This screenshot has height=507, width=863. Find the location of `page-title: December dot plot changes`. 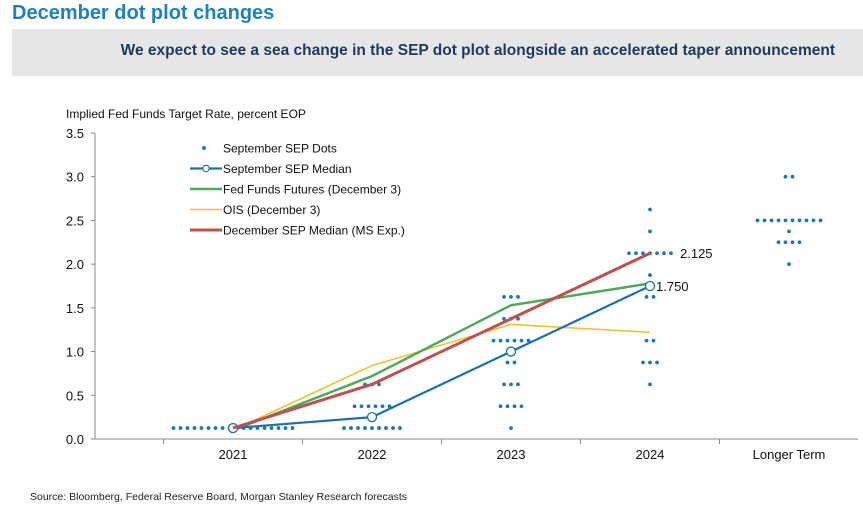

page-title: December dot plot changes is located at coordinates (143, 13).